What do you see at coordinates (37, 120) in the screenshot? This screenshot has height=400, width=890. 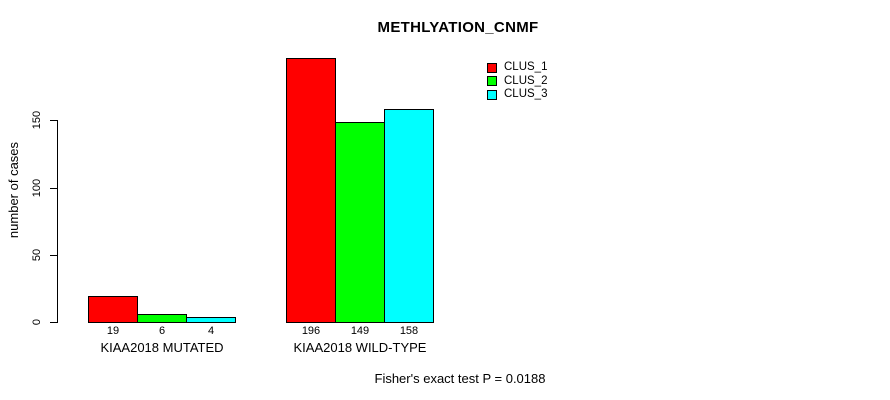 I see `y-axis-tick-label: 150` at bounding box center [37, 120].